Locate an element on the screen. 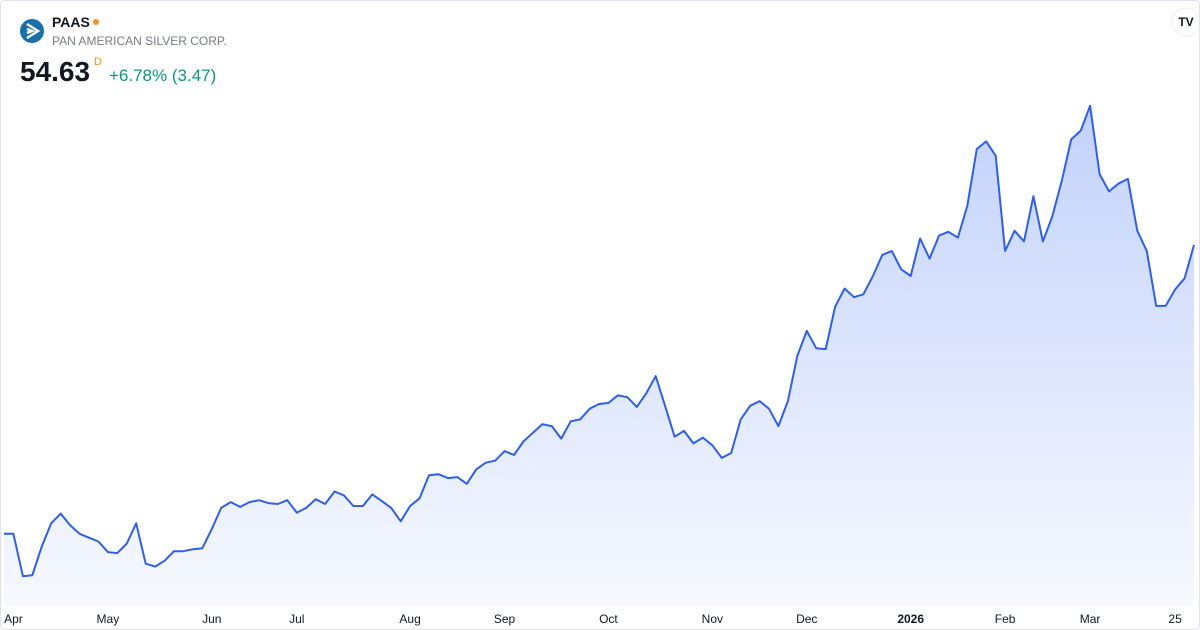 The height and width of the screenshot is (630, 1200). status-dot is located at coordinates (96, 22).